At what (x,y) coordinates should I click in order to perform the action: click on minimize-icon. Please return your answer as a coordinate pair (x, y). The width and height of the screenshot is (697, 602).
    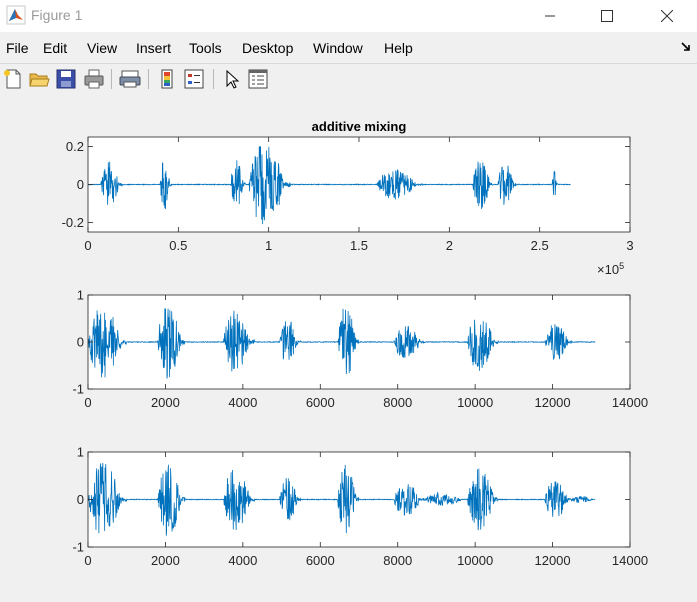
    Looking at the image, I should click on (550, 16).